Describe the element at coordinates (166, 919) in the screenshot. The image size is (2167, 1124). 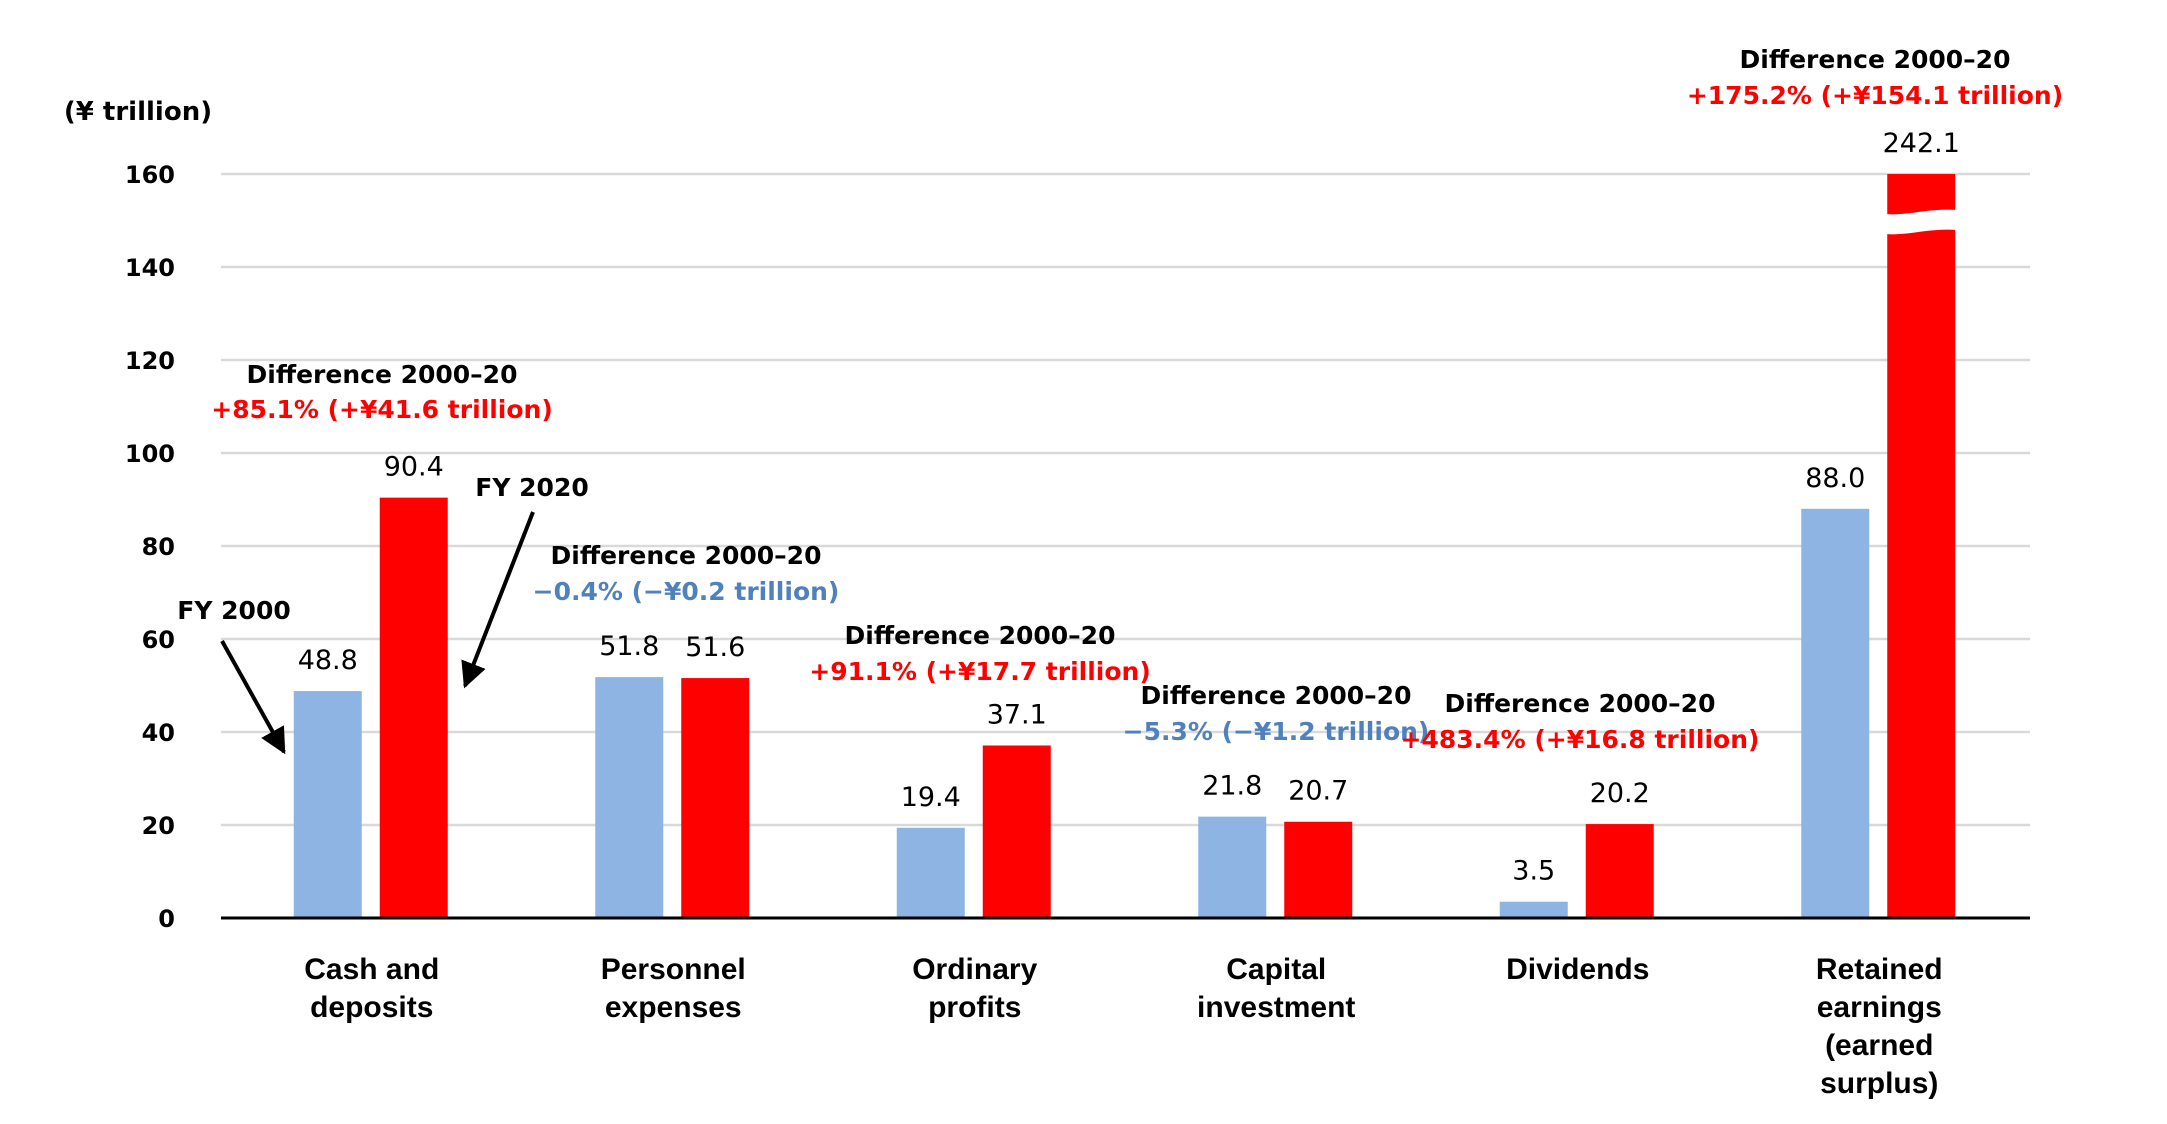
I see `y-tick-label: 0` at that location.